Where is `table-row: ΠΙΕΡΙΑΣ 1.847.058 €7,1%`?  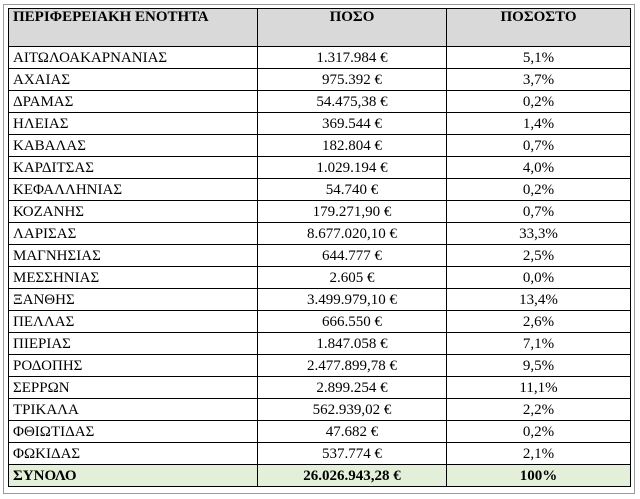 table-row: ΠΙΕΡΙΑΣ 1.847.058 €7,1% is located at coordinates (319, 343).